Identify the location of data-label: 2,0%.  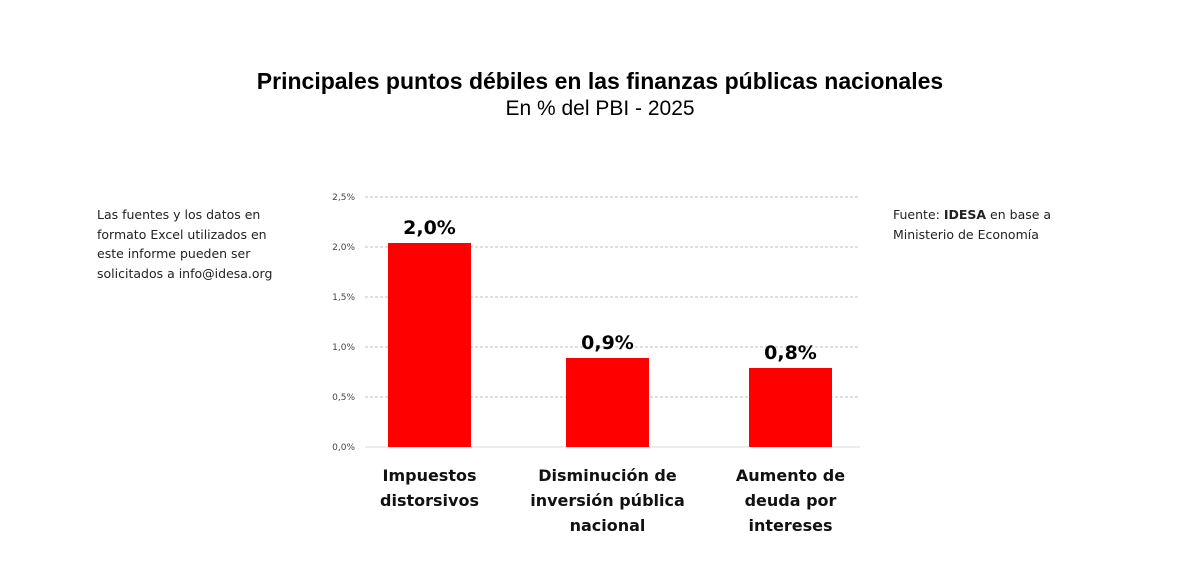
(429, 228).